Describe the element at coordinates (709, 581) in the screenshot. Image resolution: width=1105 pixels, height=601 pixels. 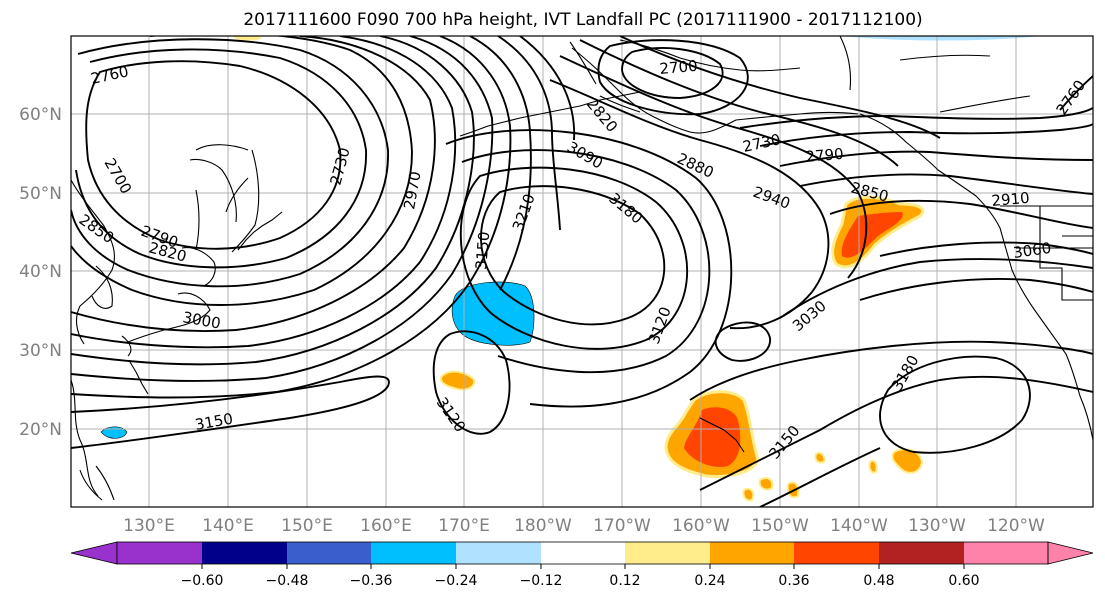
I see `colorbar-tick-label: 0.24` at that location.